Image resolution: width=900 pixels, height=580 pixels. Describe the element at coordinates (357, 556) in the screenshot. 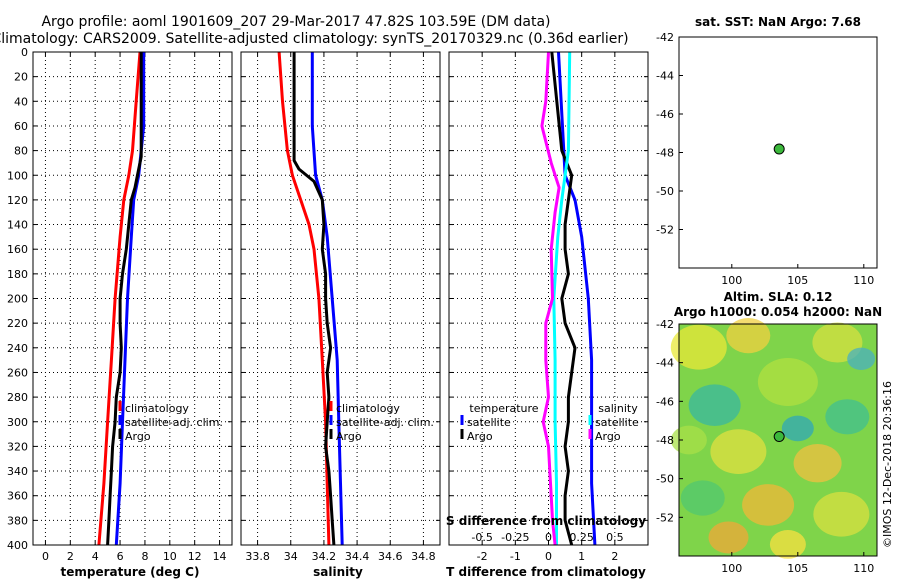

I see `salinity-x-tick-label: 34.4` at that location.